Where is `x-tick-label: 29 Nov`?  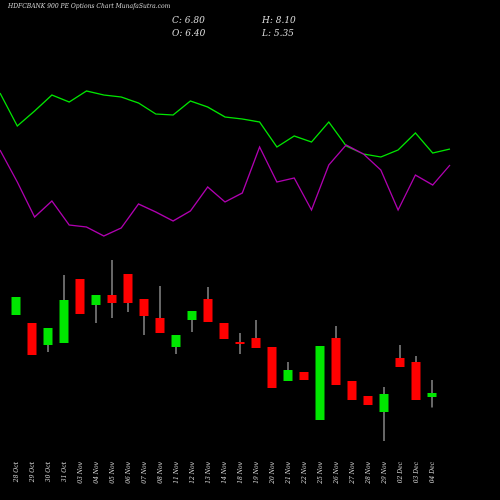
x-tick-label: 29 Nov is located at coordinates (384, 472).